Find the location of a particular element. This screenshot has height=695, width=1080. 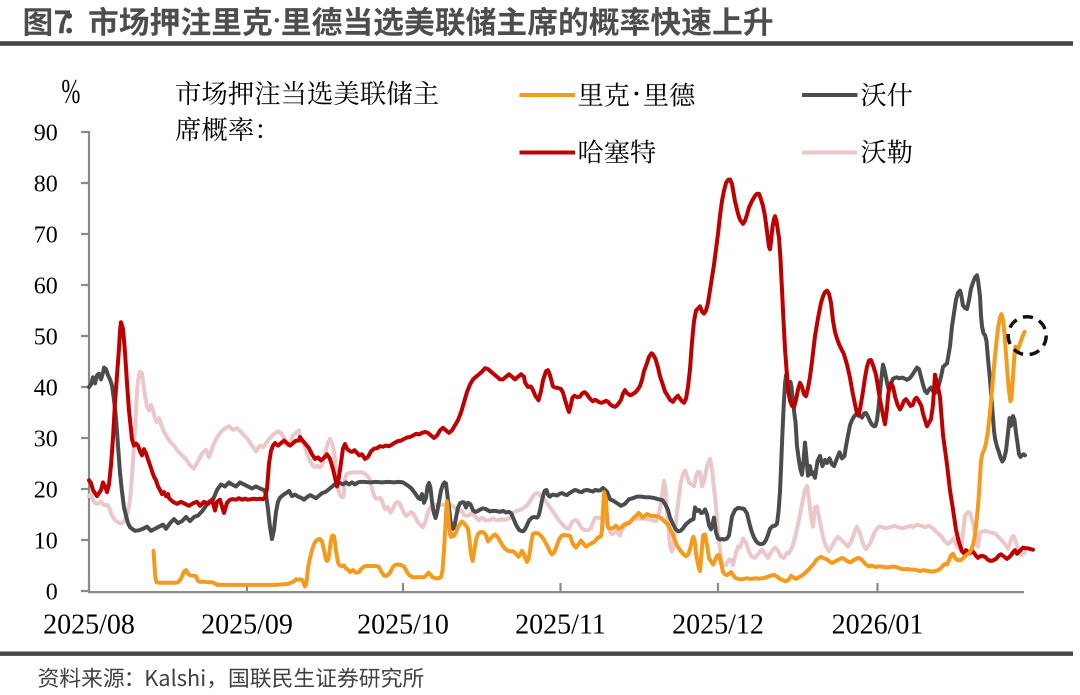

svg-text: 2025/11 is located at coordinates (560, 625).